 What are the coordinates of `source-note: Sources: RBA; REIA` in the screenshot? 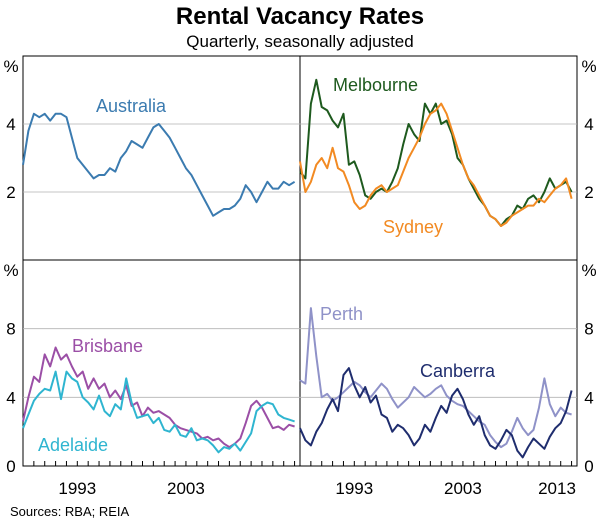 It's located at (70, 511).